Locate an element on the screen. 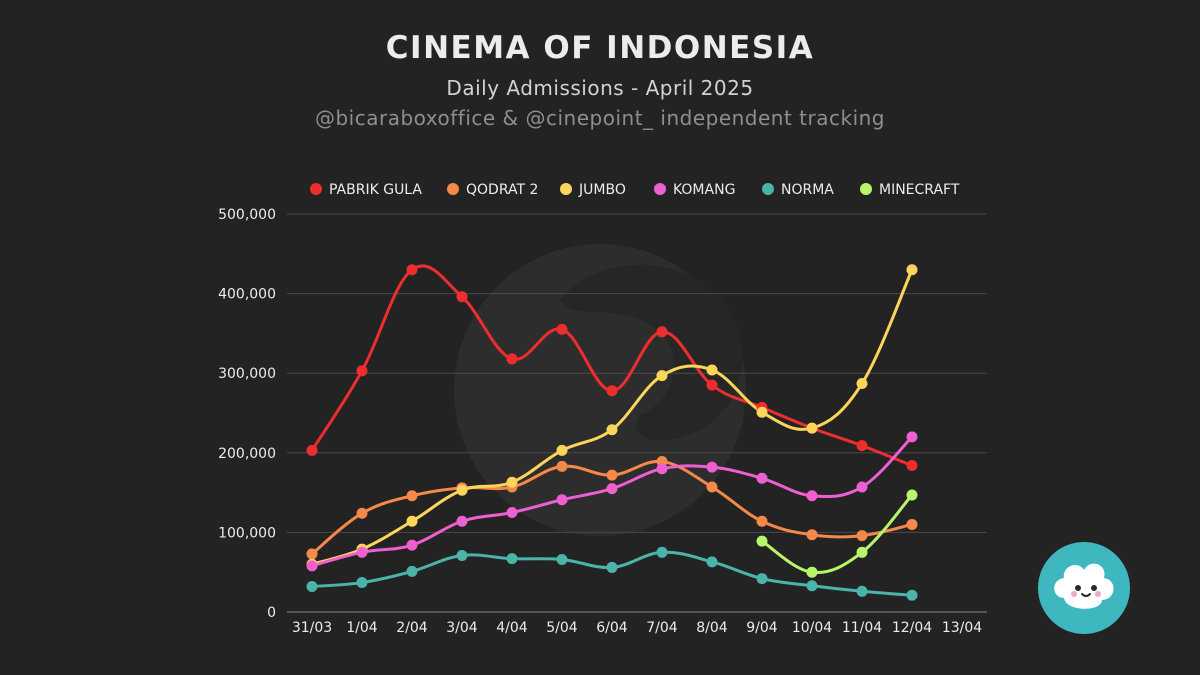 The width and height of the screenshot is (1200, 675). legend-label: JUMBO is located at coordinates (602, 190).